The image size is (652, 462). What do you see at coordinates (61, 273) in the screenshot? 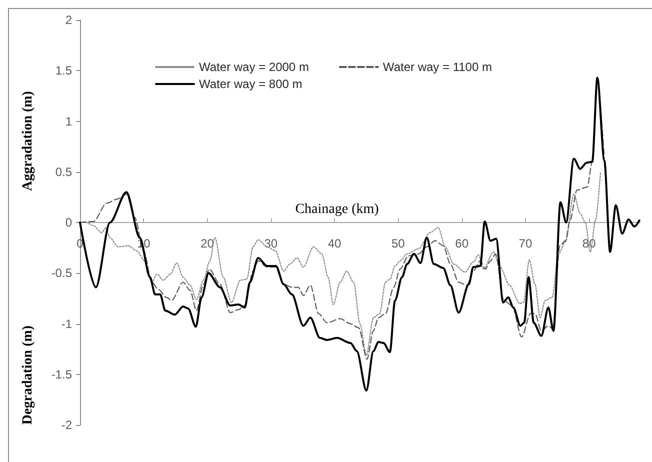
I see `y-tick-label: -0.5` at bounding box center [61, 273].